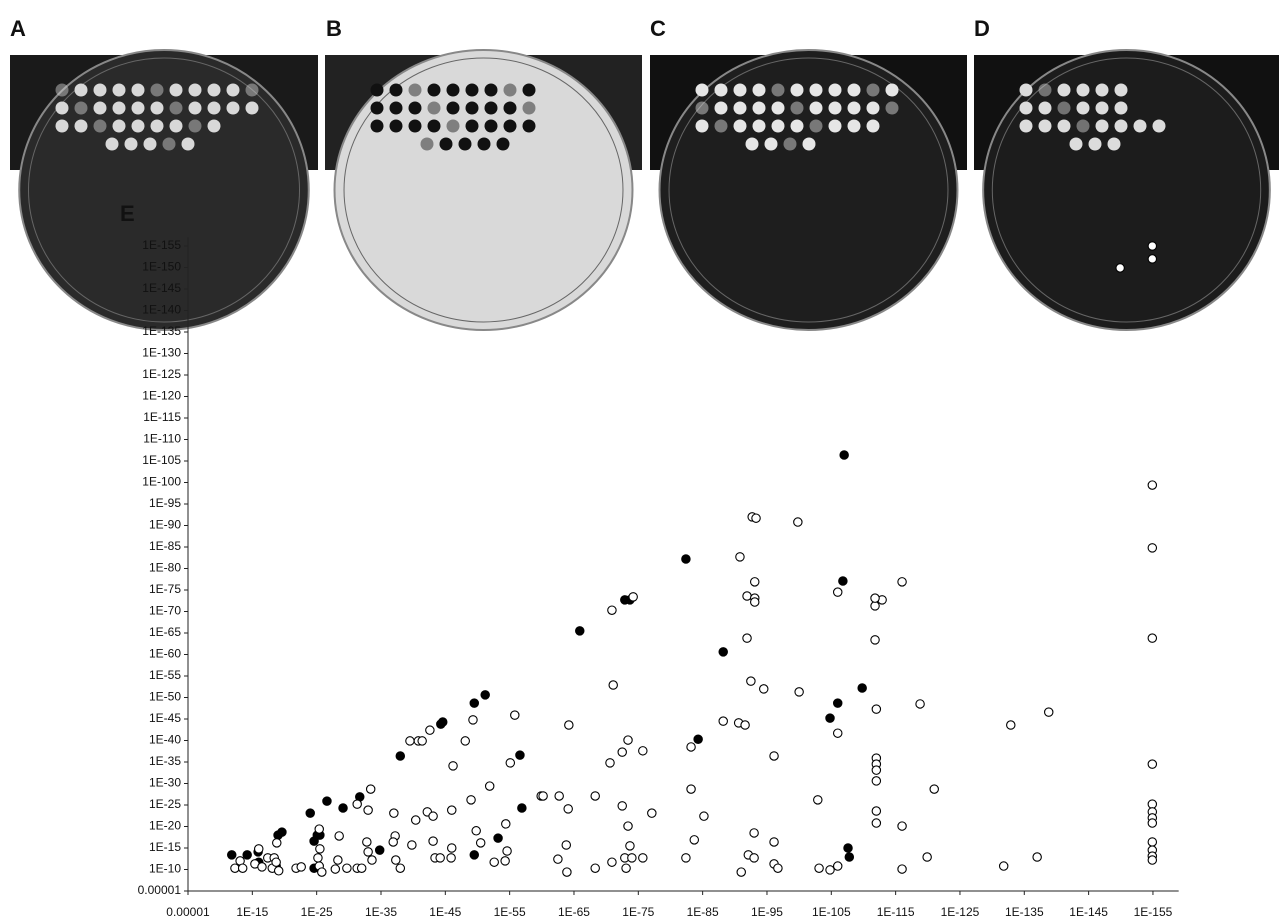  Describe the element at coordinates (188, 912) in the screenshot. I see `x-tick-label: 0.00001` at that location.